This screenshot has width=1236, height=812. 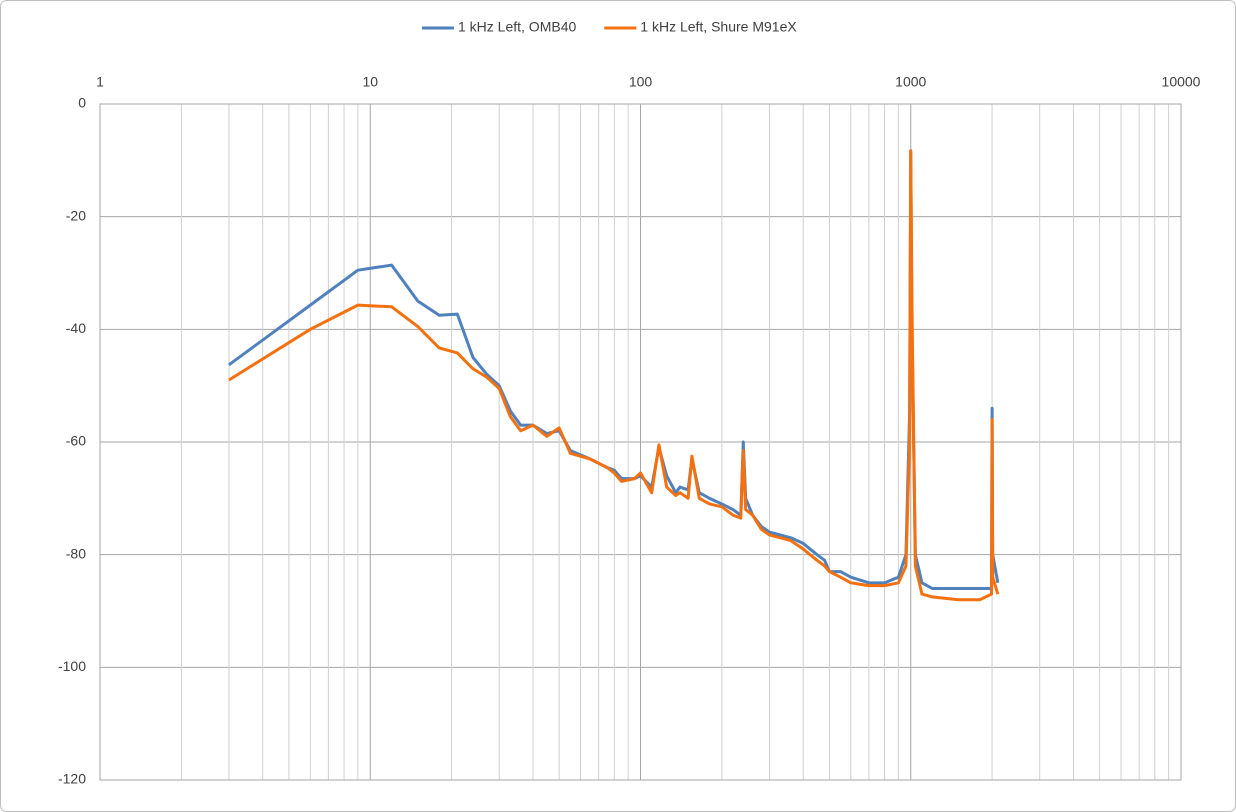 I want to click on legend-label: 1 kHz Left, OMB40, so click(x=517, y=27).